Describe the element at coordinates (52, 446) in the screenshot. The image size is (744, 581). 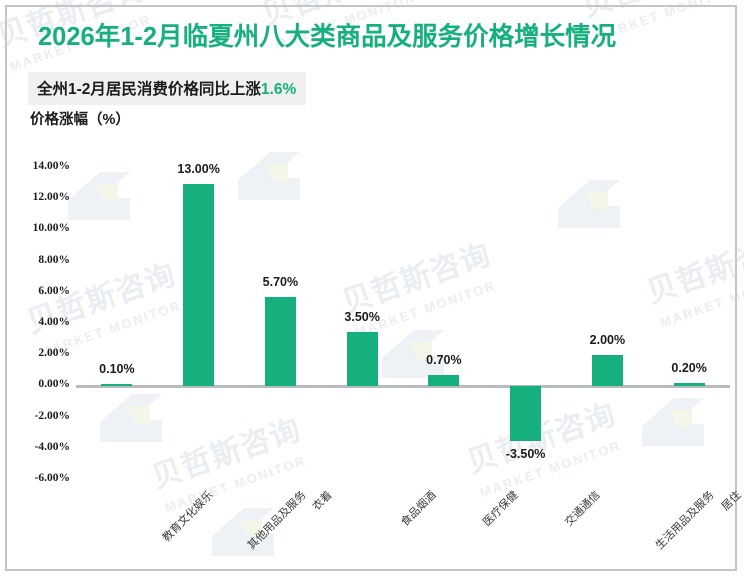
I see `y-axis-tick-label: -4.00%` at that location.